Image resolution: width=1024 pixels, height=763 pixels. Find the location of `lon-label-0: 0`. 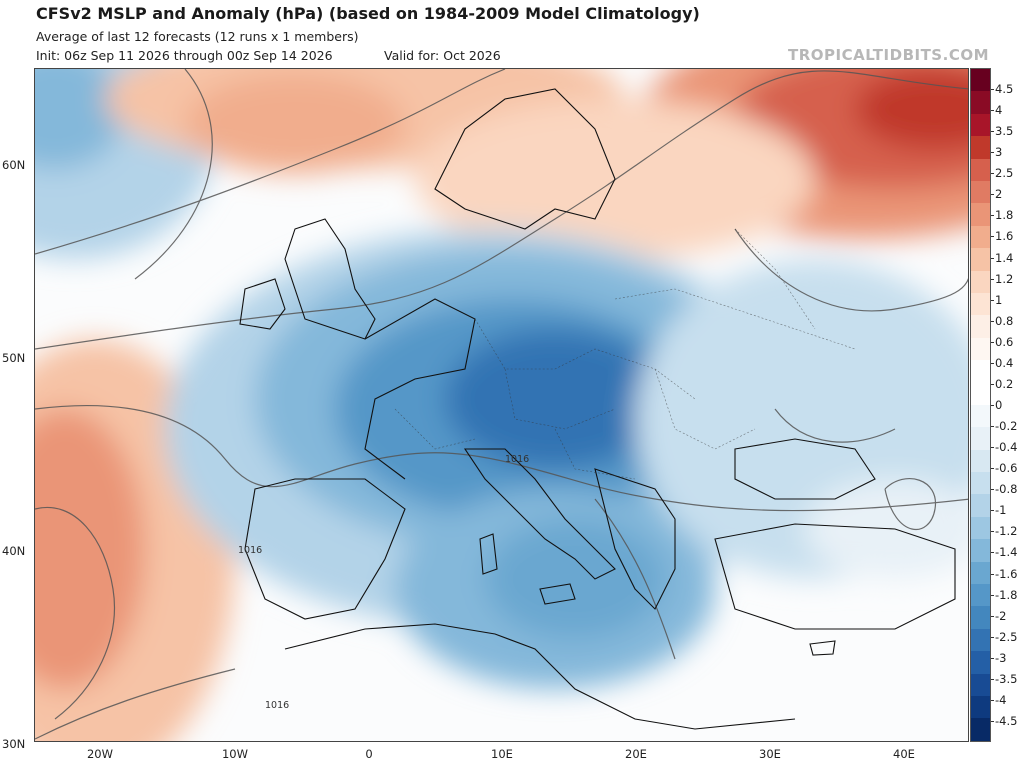

lon-label-0: 0 is located at coordinates (369, 754).